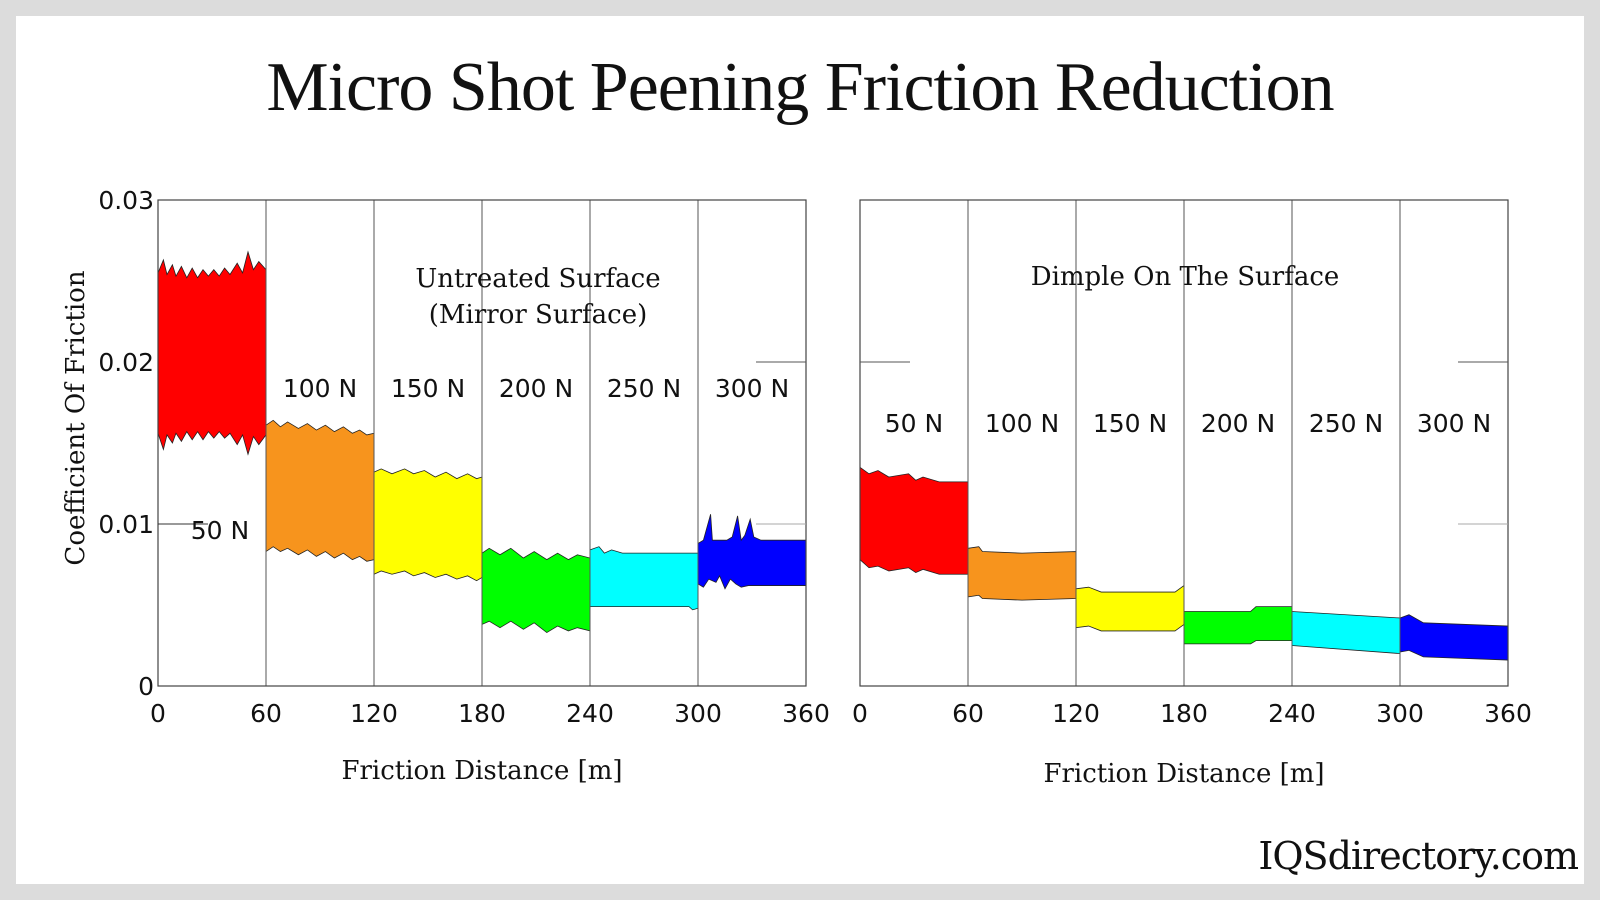 This screenshot has height=900, width=1600. What do you see at coordinates (126, 524) in the screenshot?
I see `y-tick-label: 0.01` at bounding box center [126, 524].